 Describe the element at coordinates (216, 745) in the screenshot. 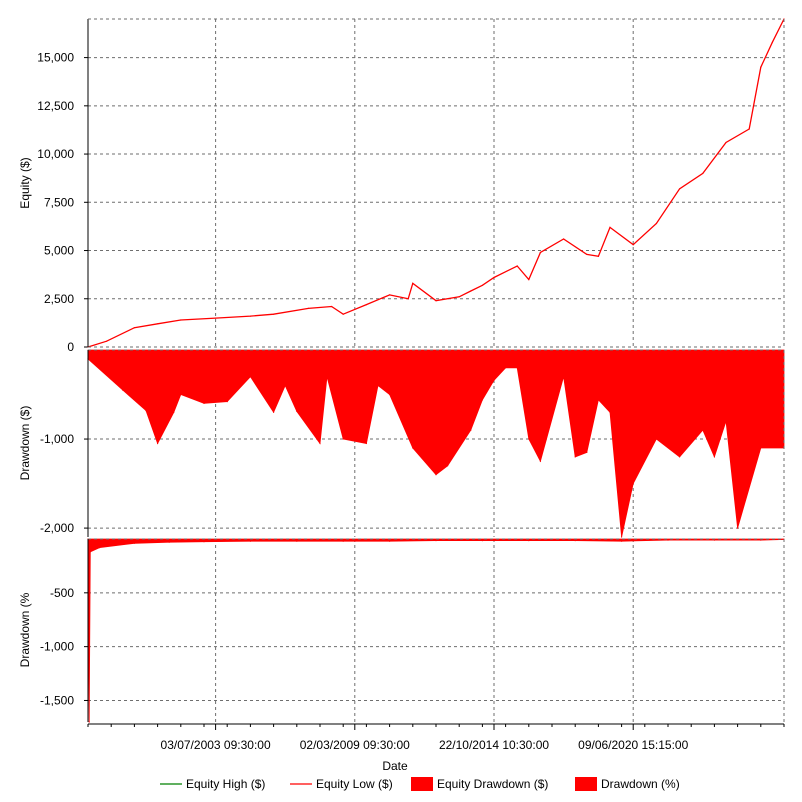

I see `x-tick-label: 03/07/2003 09:30:00` at that location.